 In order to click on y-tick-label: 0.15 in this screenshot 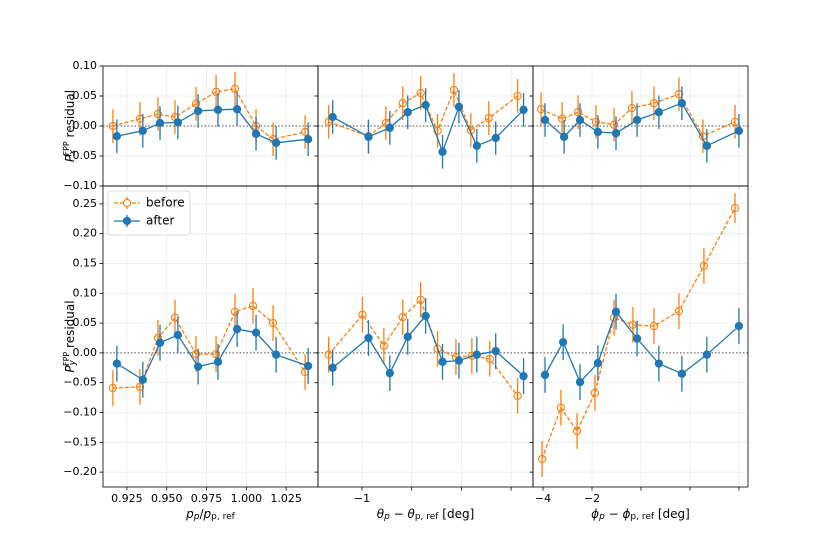, I will do `click(85, 262)`.